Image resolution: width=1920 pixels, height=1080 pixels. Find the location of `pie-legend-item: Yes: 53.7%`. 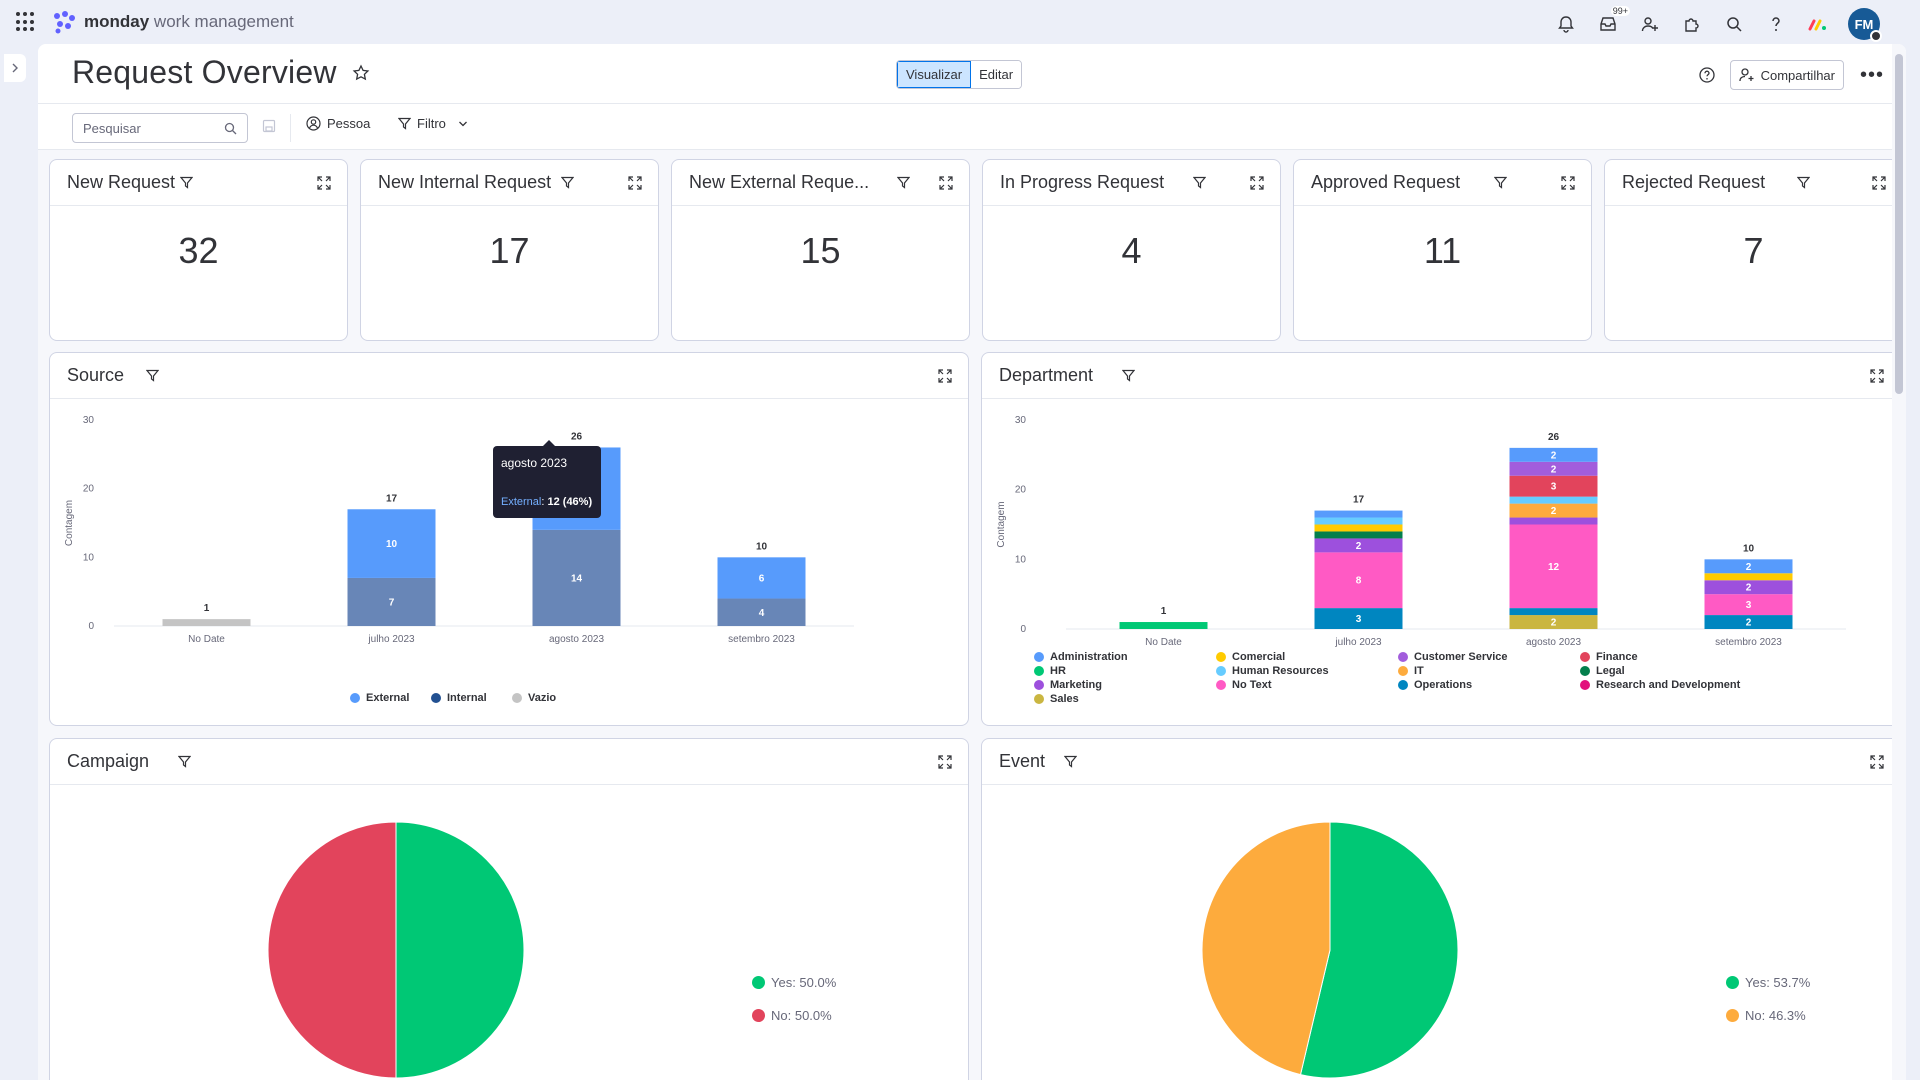

pie-legend-item: Yes: 53.7% is located at coordinates (1768, 982).